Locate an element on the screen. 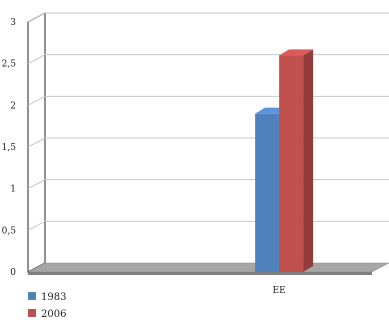 This screenshot has height=323, width=389. y-tick-label: 0 is located at coordinates (13, 273).